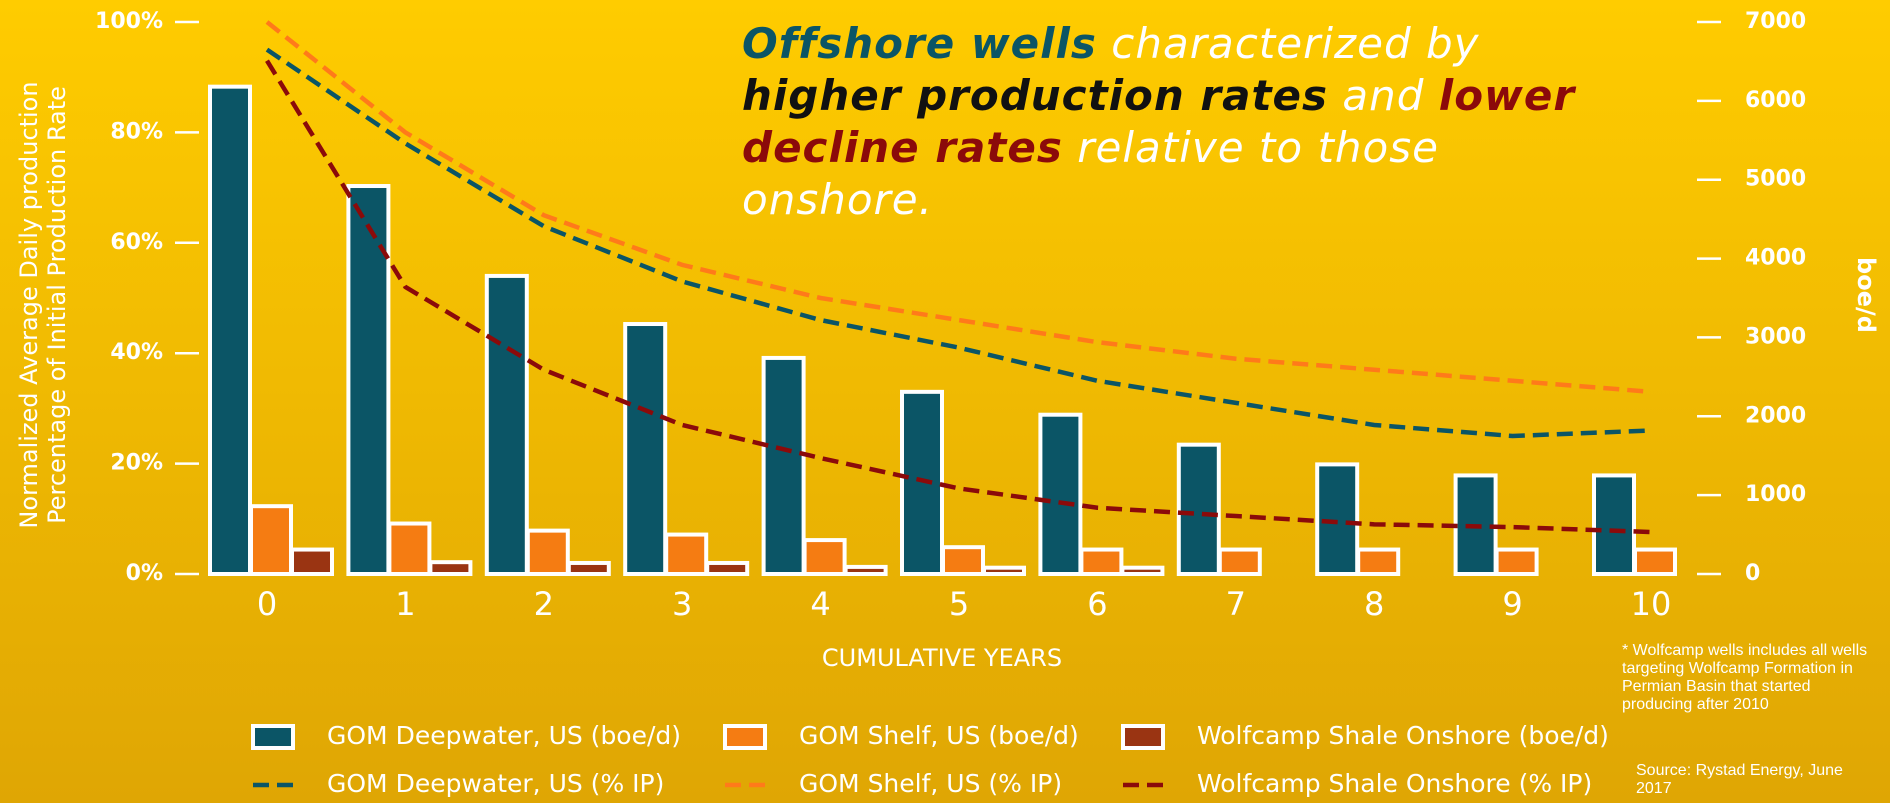 The image size is (1890, 803). What do you see at coordinates (495, 783) in the screenshot?
I see `legend-label: GOM Deepwater, US (% IP)` at bounding box center [495, 783].